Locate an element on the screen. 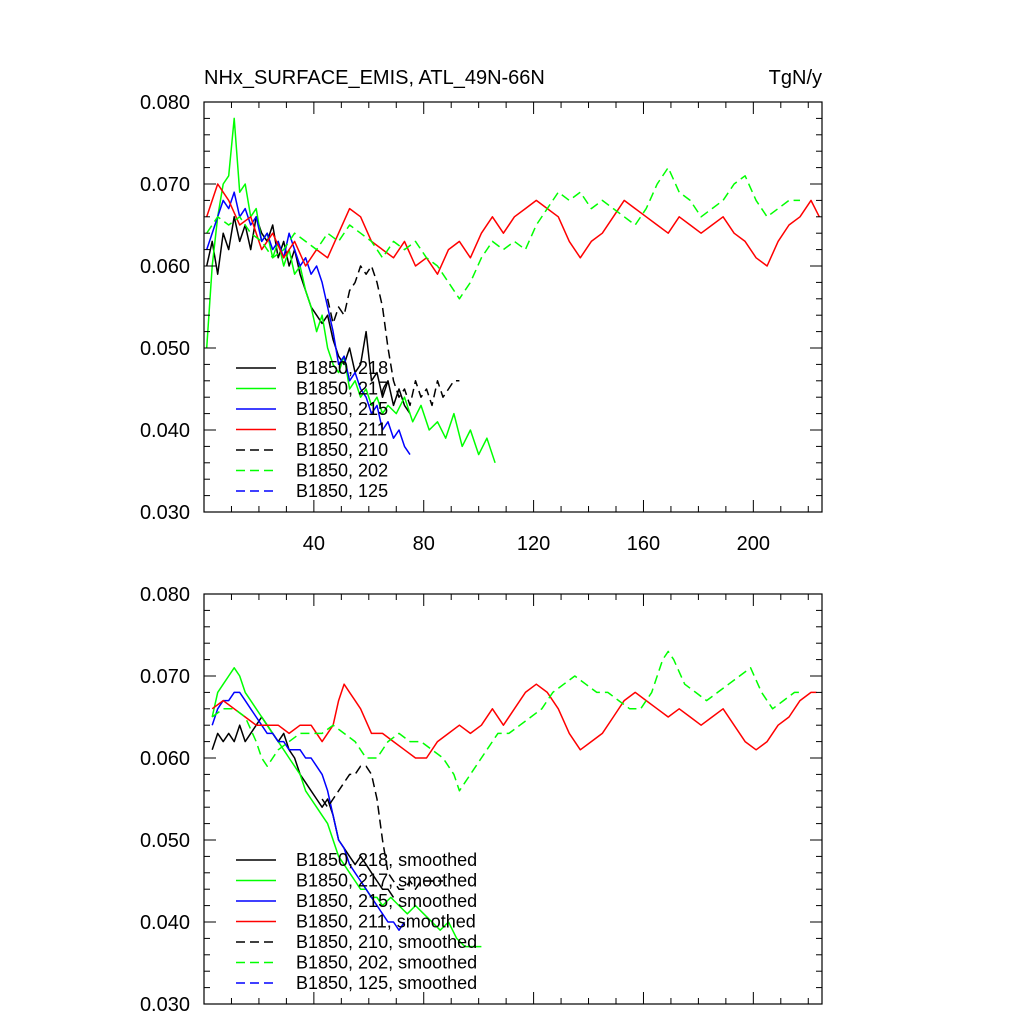 This screenshot has height=1024, width=1024. chart-title: NHx_SURFACE_EMIS, ATL_49N-66N is located at coordinates (374, 78).